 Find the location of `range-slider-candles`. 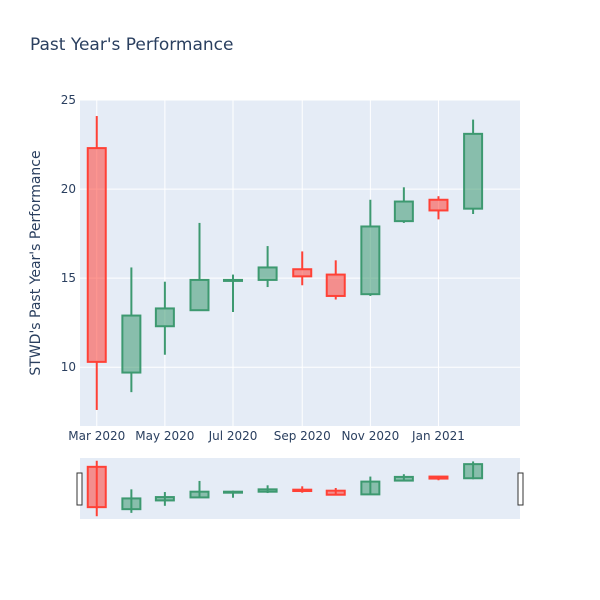

range-slider-candles is located at coordinates (285, 488).